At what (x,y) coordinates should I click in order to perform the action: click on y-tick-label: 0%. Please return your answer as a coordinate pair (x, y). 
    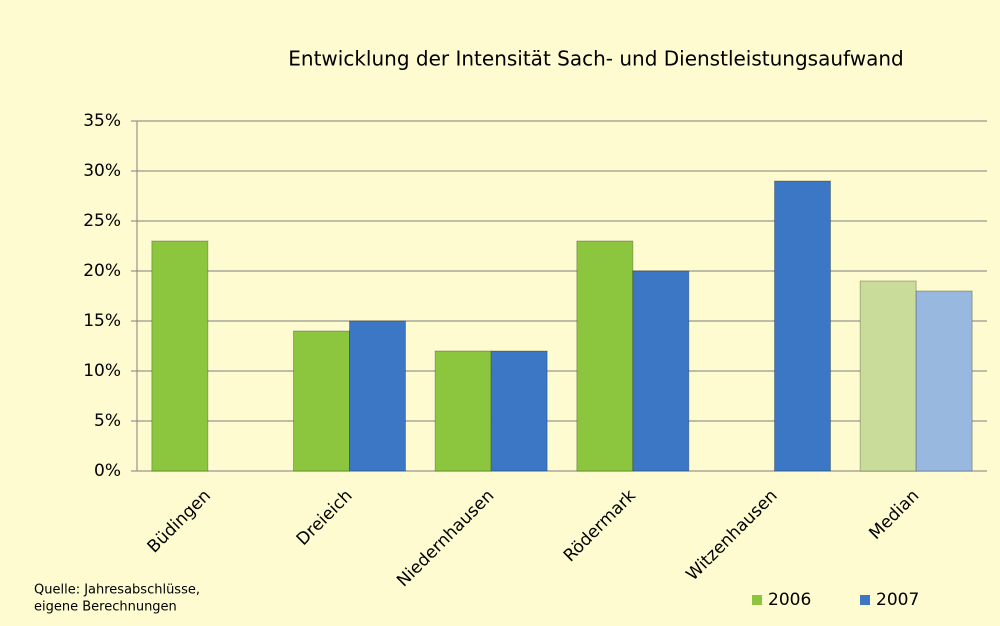
    Looking at the image, I should click on (107, 471).